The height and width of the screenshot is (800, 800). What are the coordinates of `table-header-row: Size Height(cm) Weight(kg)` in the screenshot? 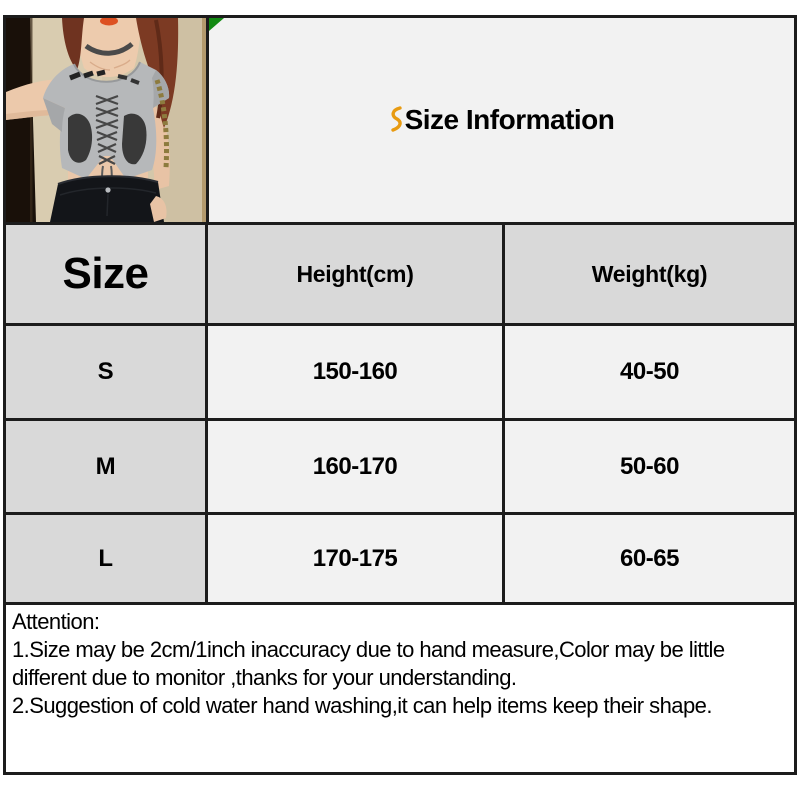 It's located at (400, 274).